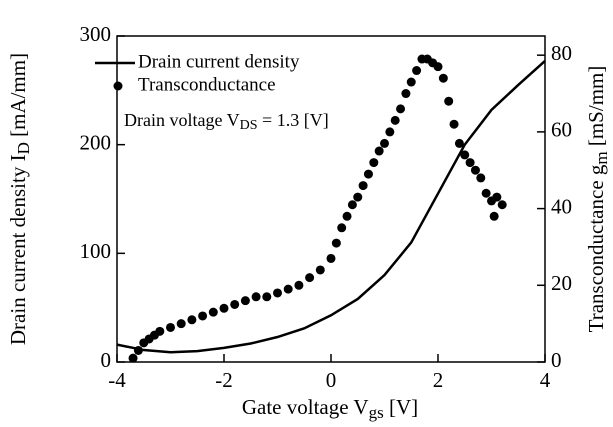 Image resolution: width=613 pixels, height=427 pixels. I want to click on x-tick-label: -4, so click(117, 380).